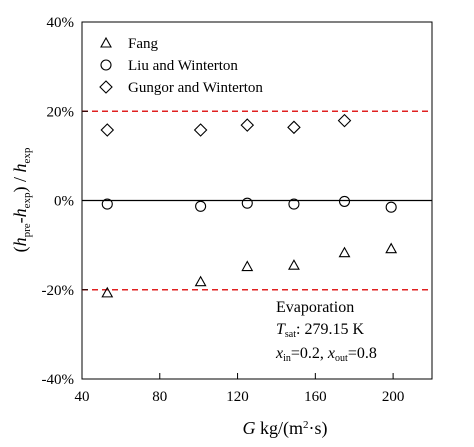 The image size is (474, 447). I want to click on legend-label-liu-winterton: Liu and Winterton, so click(183, 66).